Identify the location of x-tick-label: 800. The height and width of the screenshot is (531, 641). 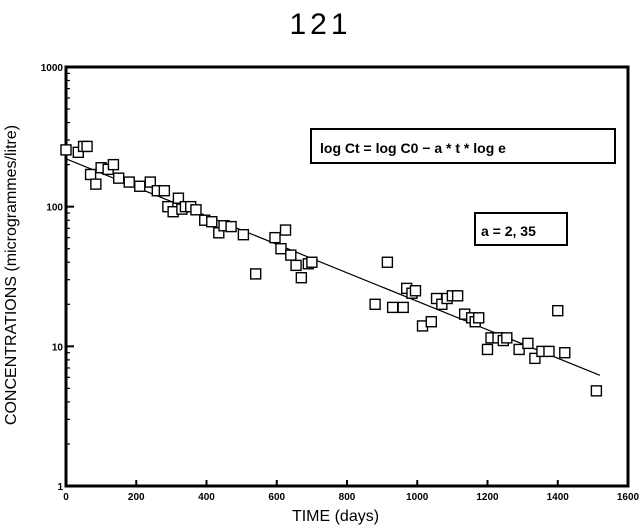
(347, 497).